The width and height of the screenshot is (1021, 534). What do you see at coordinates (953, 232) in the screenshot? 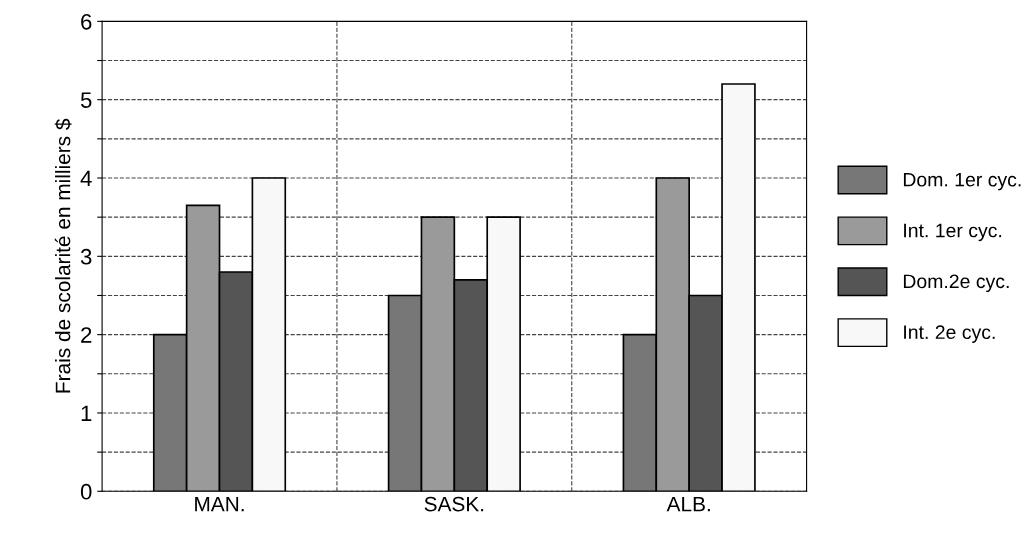
I see `legend-label: Int. 1er cyc.` at bounding box center [953, 232].